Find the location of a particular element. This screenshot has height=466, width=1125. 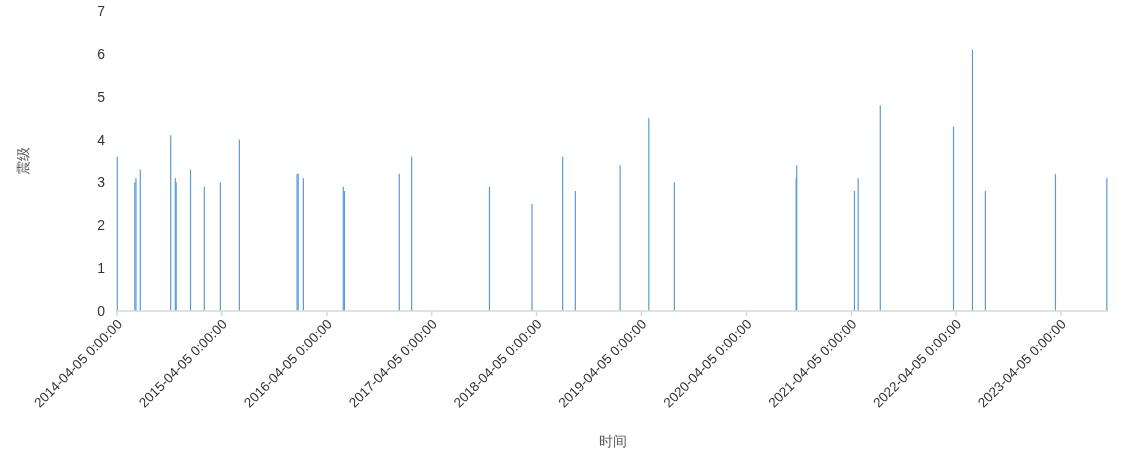

y-tick-label: 3 is located at coordinates (101, 182).